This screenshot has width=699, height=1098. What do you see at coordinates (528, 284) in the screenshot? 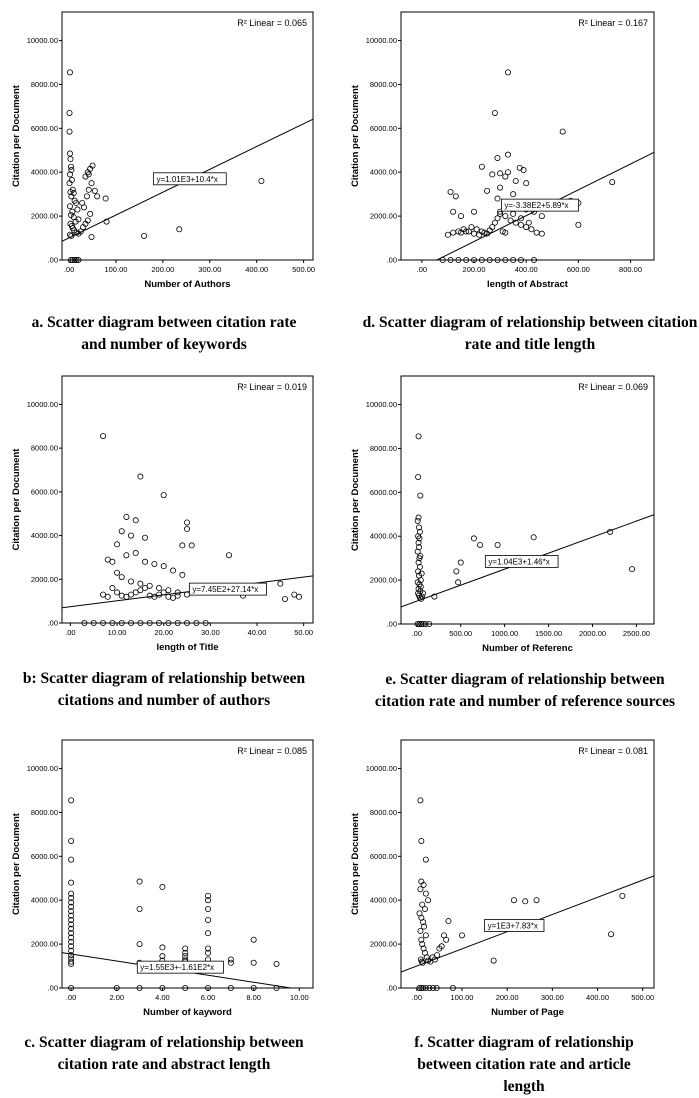
I see `x-axis-label: length of Abstract` at bounding box center [528, 284].